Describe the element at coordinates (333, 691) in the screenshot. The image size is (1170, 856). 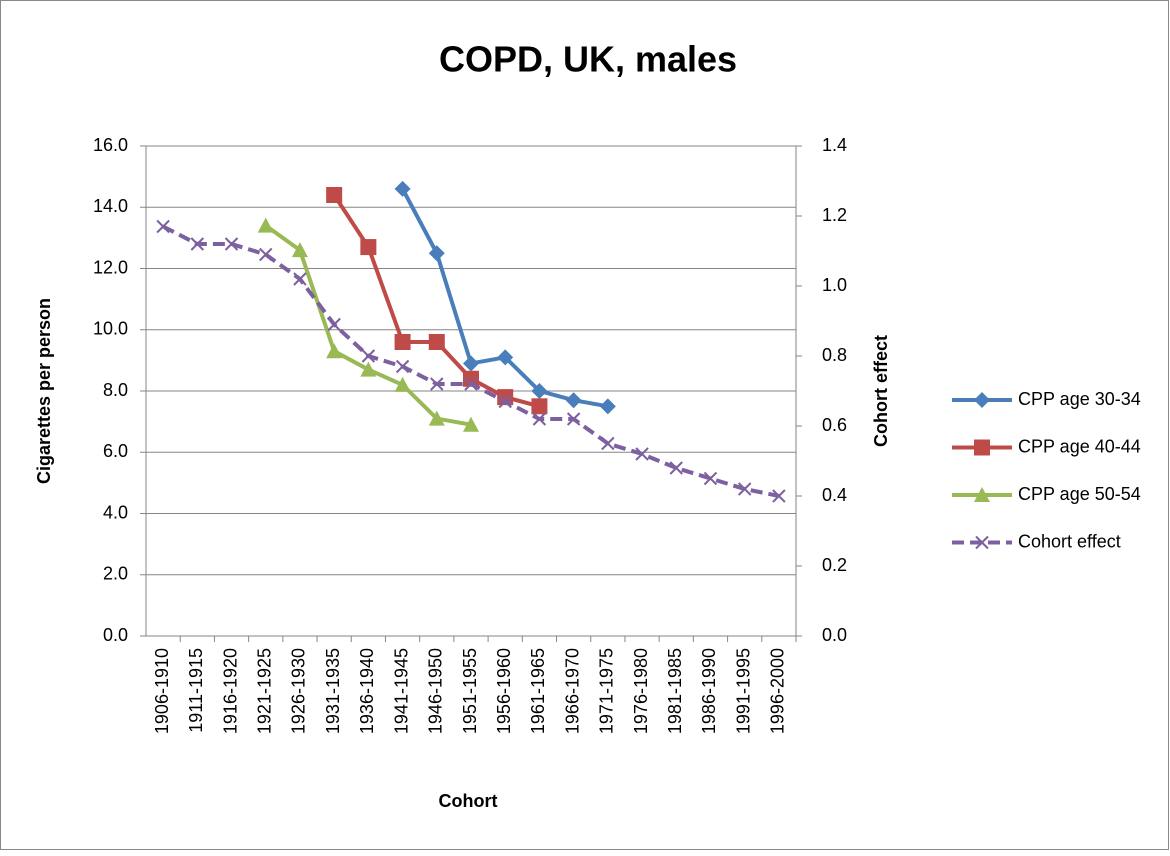
I see `x-tick-label: 1931-1935` at that location.